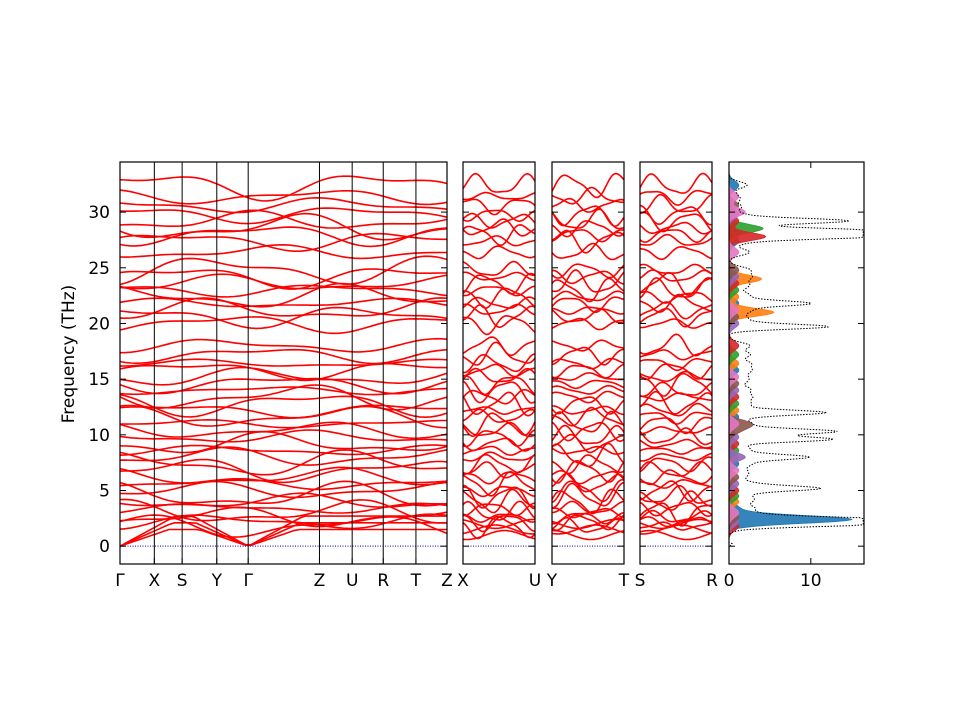 This screenshot has height=720, width=960. Describe the element at coordinates (320, 581) in the screenshot. I see `x-tick-label: Z` at that location.